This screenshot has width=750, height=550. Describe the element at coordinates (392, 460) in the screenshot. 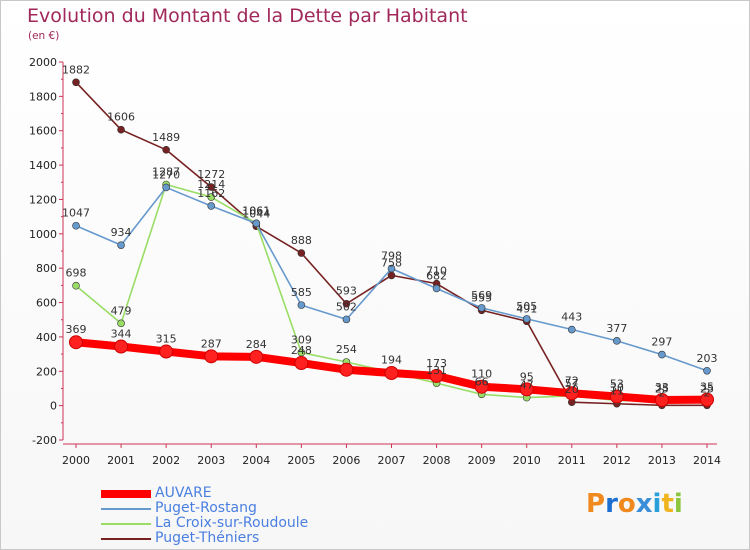

I see `x-tick-label: 2007` at that location.